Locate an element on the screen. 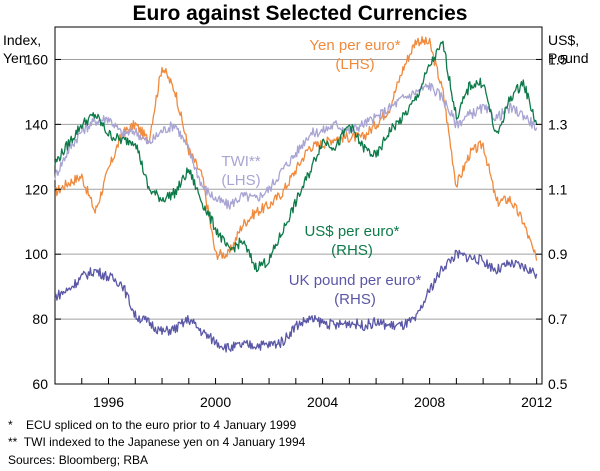 This screenshot has height=471, width=600. right-axis-label-line2: Pound is located at coordinates (568, 58).